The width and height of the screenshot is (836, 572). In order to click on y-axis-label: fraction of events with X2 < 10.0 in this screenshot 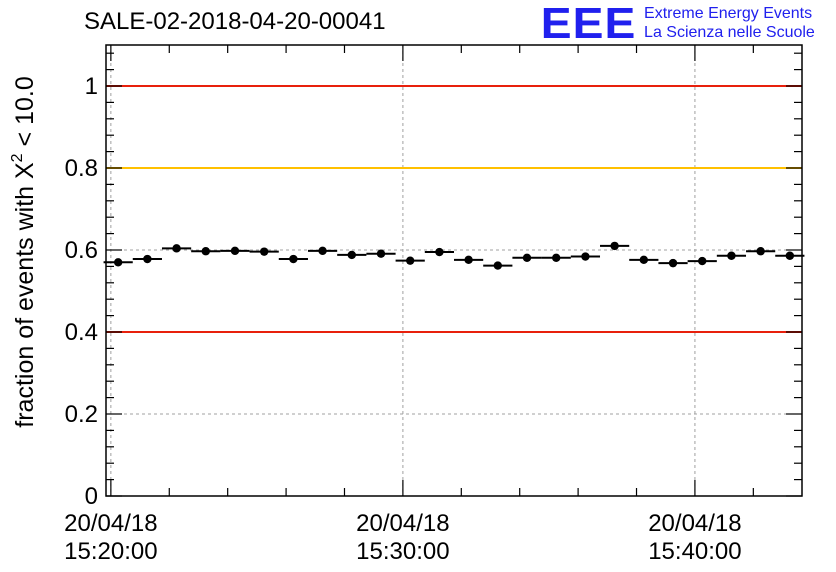, I will do `click(24, 251)`.